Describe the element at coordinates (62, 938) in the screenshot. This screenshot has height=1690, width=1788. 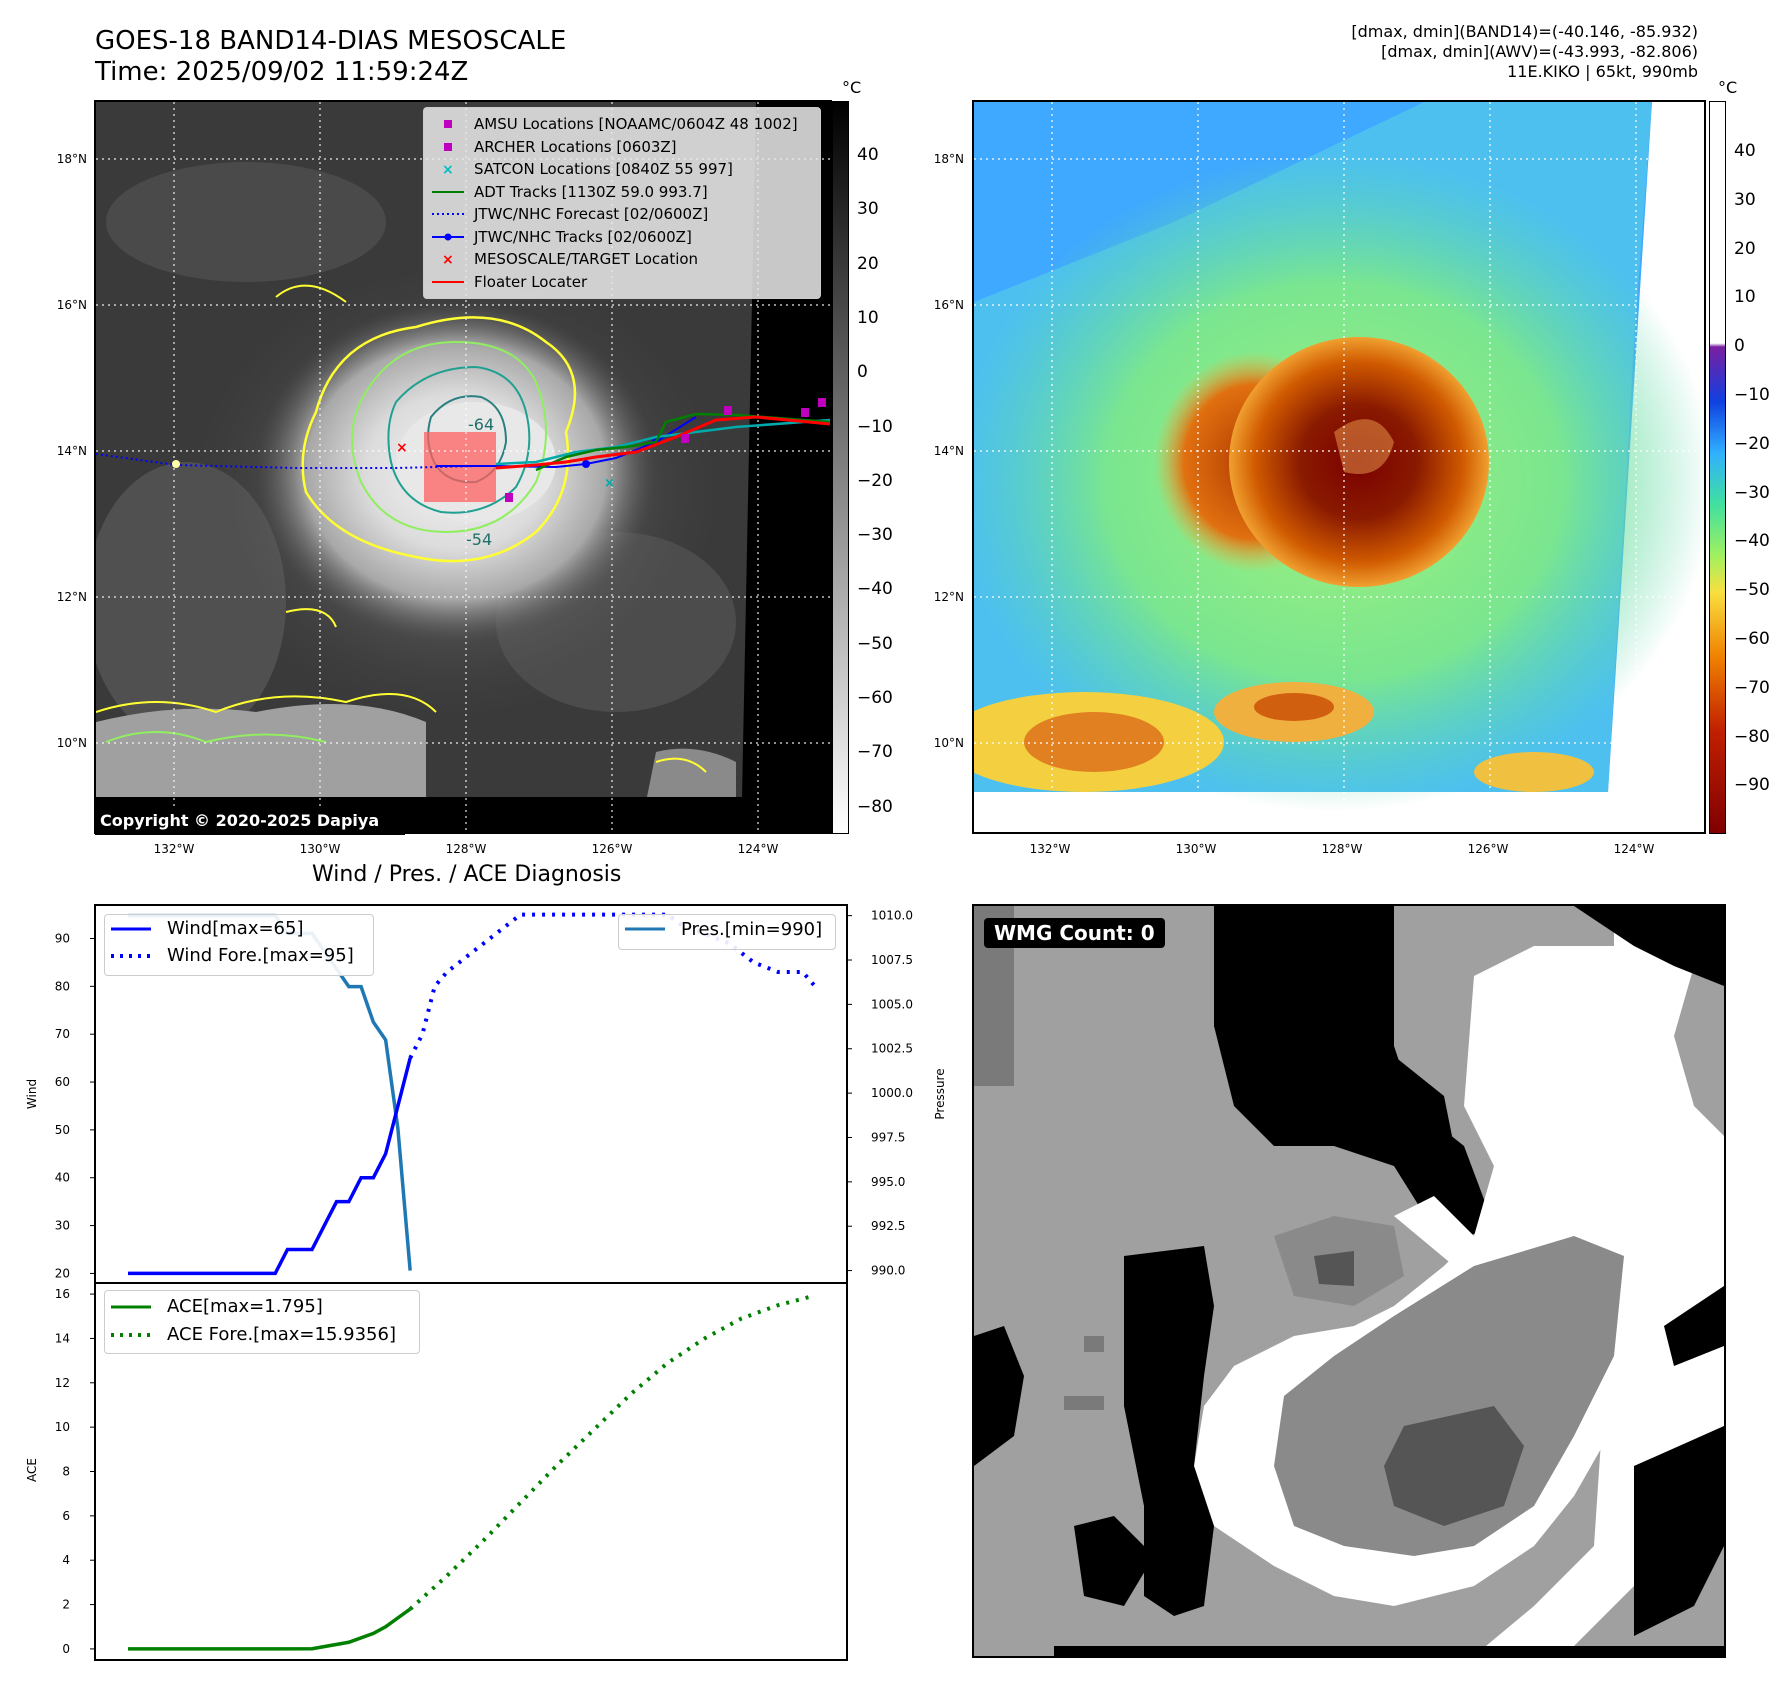
I see `wind-tick-label: 90` at that location.